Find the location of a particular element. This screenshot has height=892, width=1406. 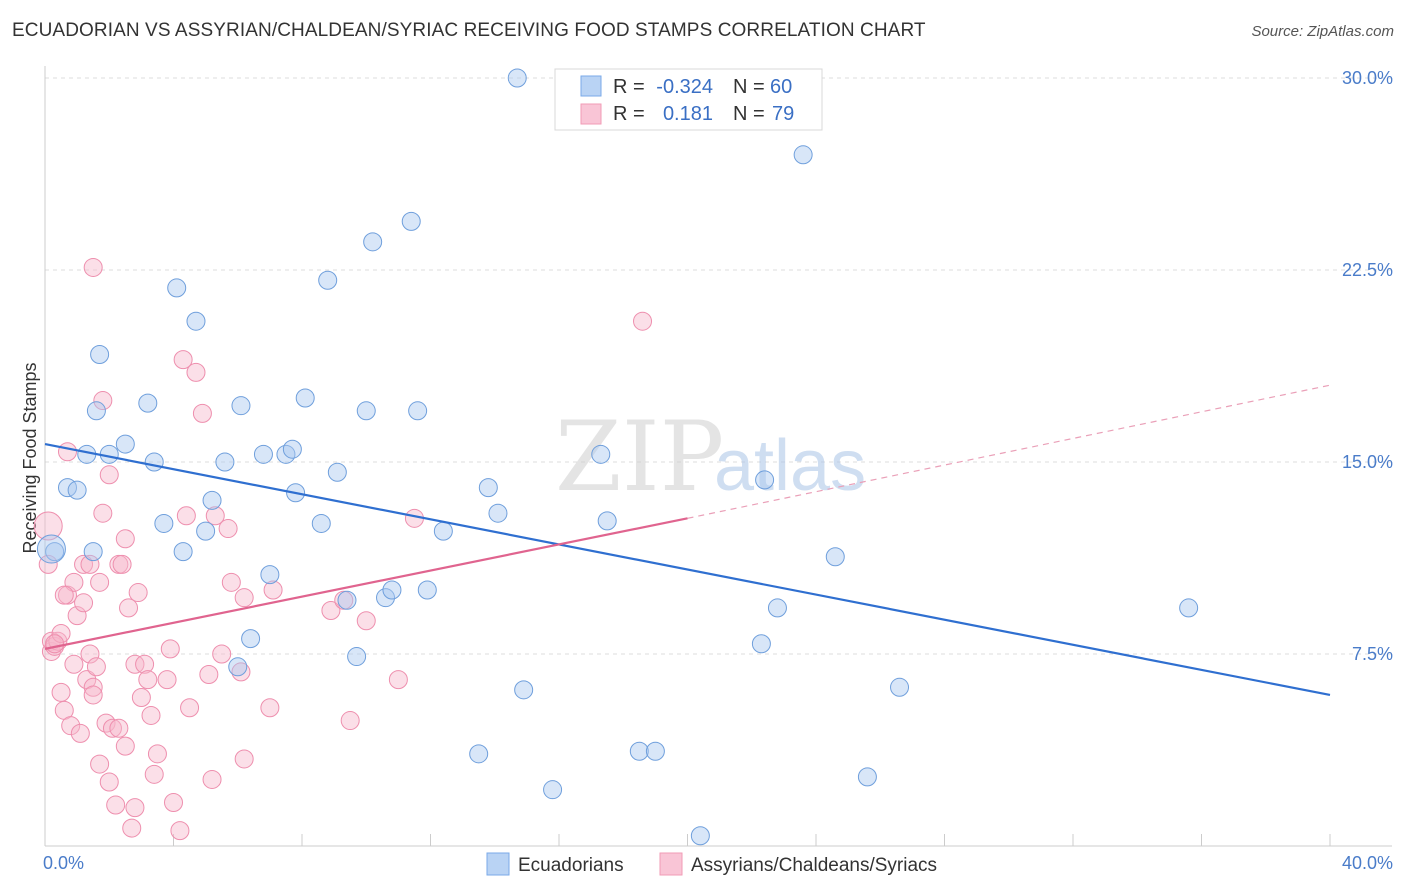

stats-r-value-1: -0.324 is located at coordinates (684, 87).